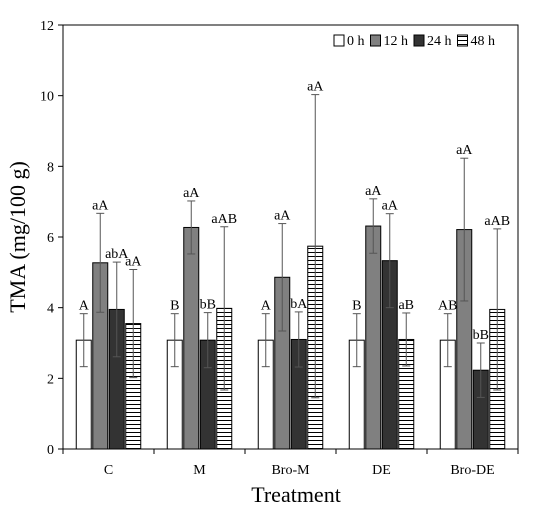 This screenshot has width=539, height=511. What do you see at coordinates (299, 304) in the screenshot?
I see `significance-label: bA` at bounding box center [299, 304].